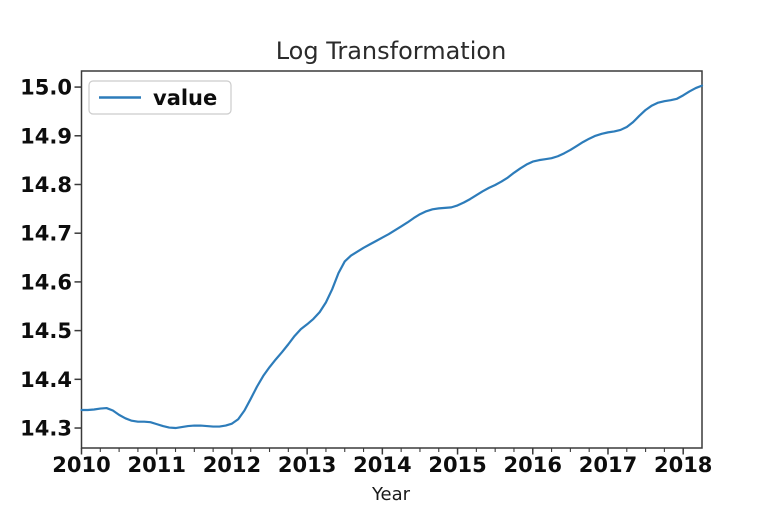 This screenshot has width=768, height=530. I want to click on legend: value, so click(160, 97).